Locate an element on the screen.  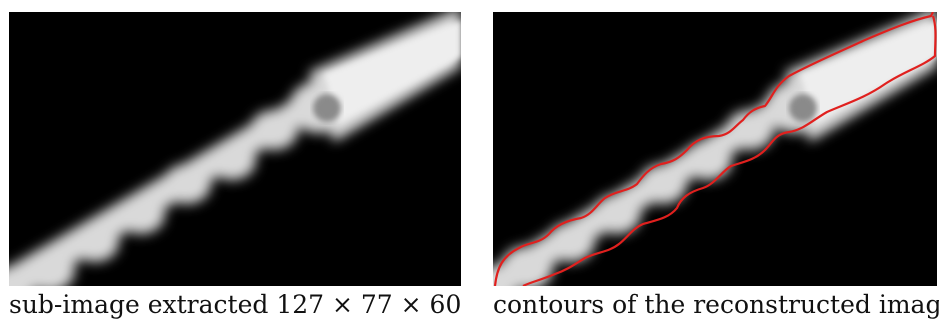
left-caption: sub-image extracted 127 × 77 × 60 is located at coordinates (235, 304).